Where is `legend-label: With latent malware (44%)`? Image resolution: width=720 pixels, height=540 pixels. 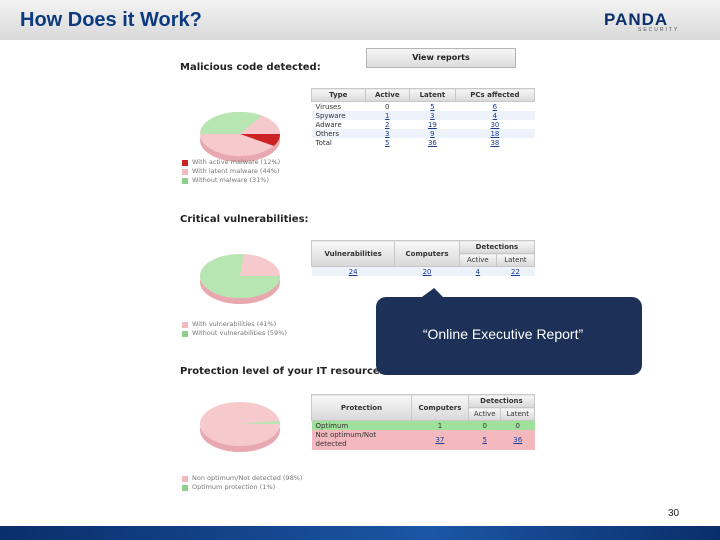 legend-label: With latent malware (44%) is located at coordinates (236, 171).